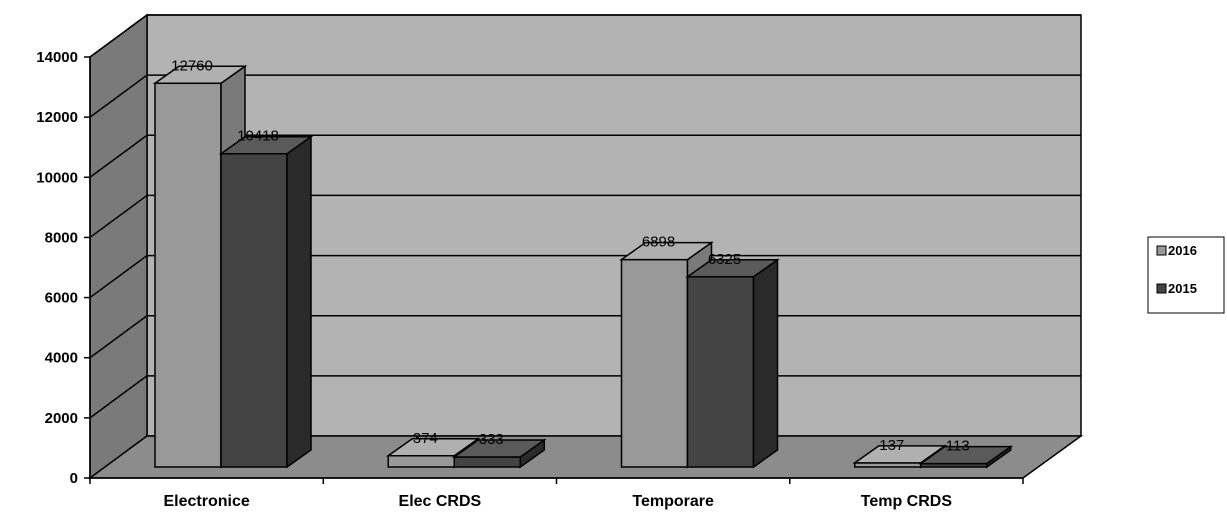 The image size is (1227, 515). Describe the element at coordinates (192, 65) in the screenshot. I see `data-label: 12760` at that location.